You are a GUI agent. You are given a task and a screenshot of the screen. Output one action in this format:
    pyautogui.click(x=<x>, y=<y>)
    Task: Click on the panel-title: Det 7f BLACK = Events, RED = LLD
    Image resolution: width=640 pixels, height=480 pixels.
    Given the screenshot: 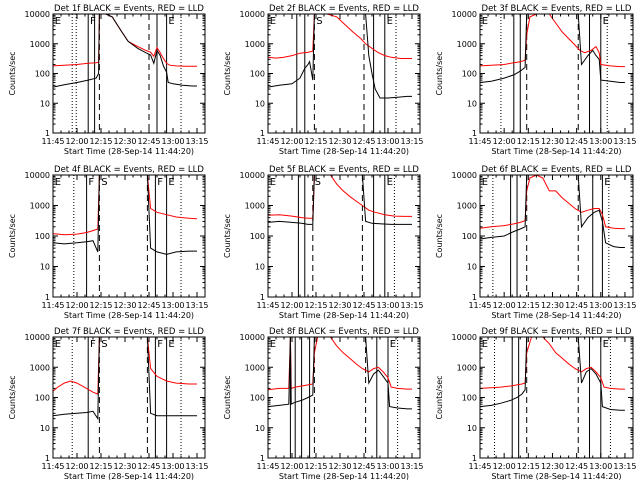 What is the action you would take?
    pyautogui.click(x=129, y=332)
    